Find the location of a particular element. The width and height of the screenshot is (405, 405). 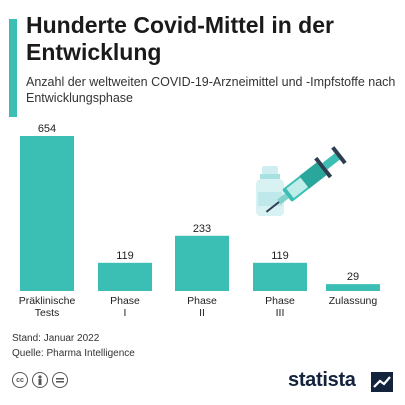

value-label-3: 119 is located at coordinates (280, 256).